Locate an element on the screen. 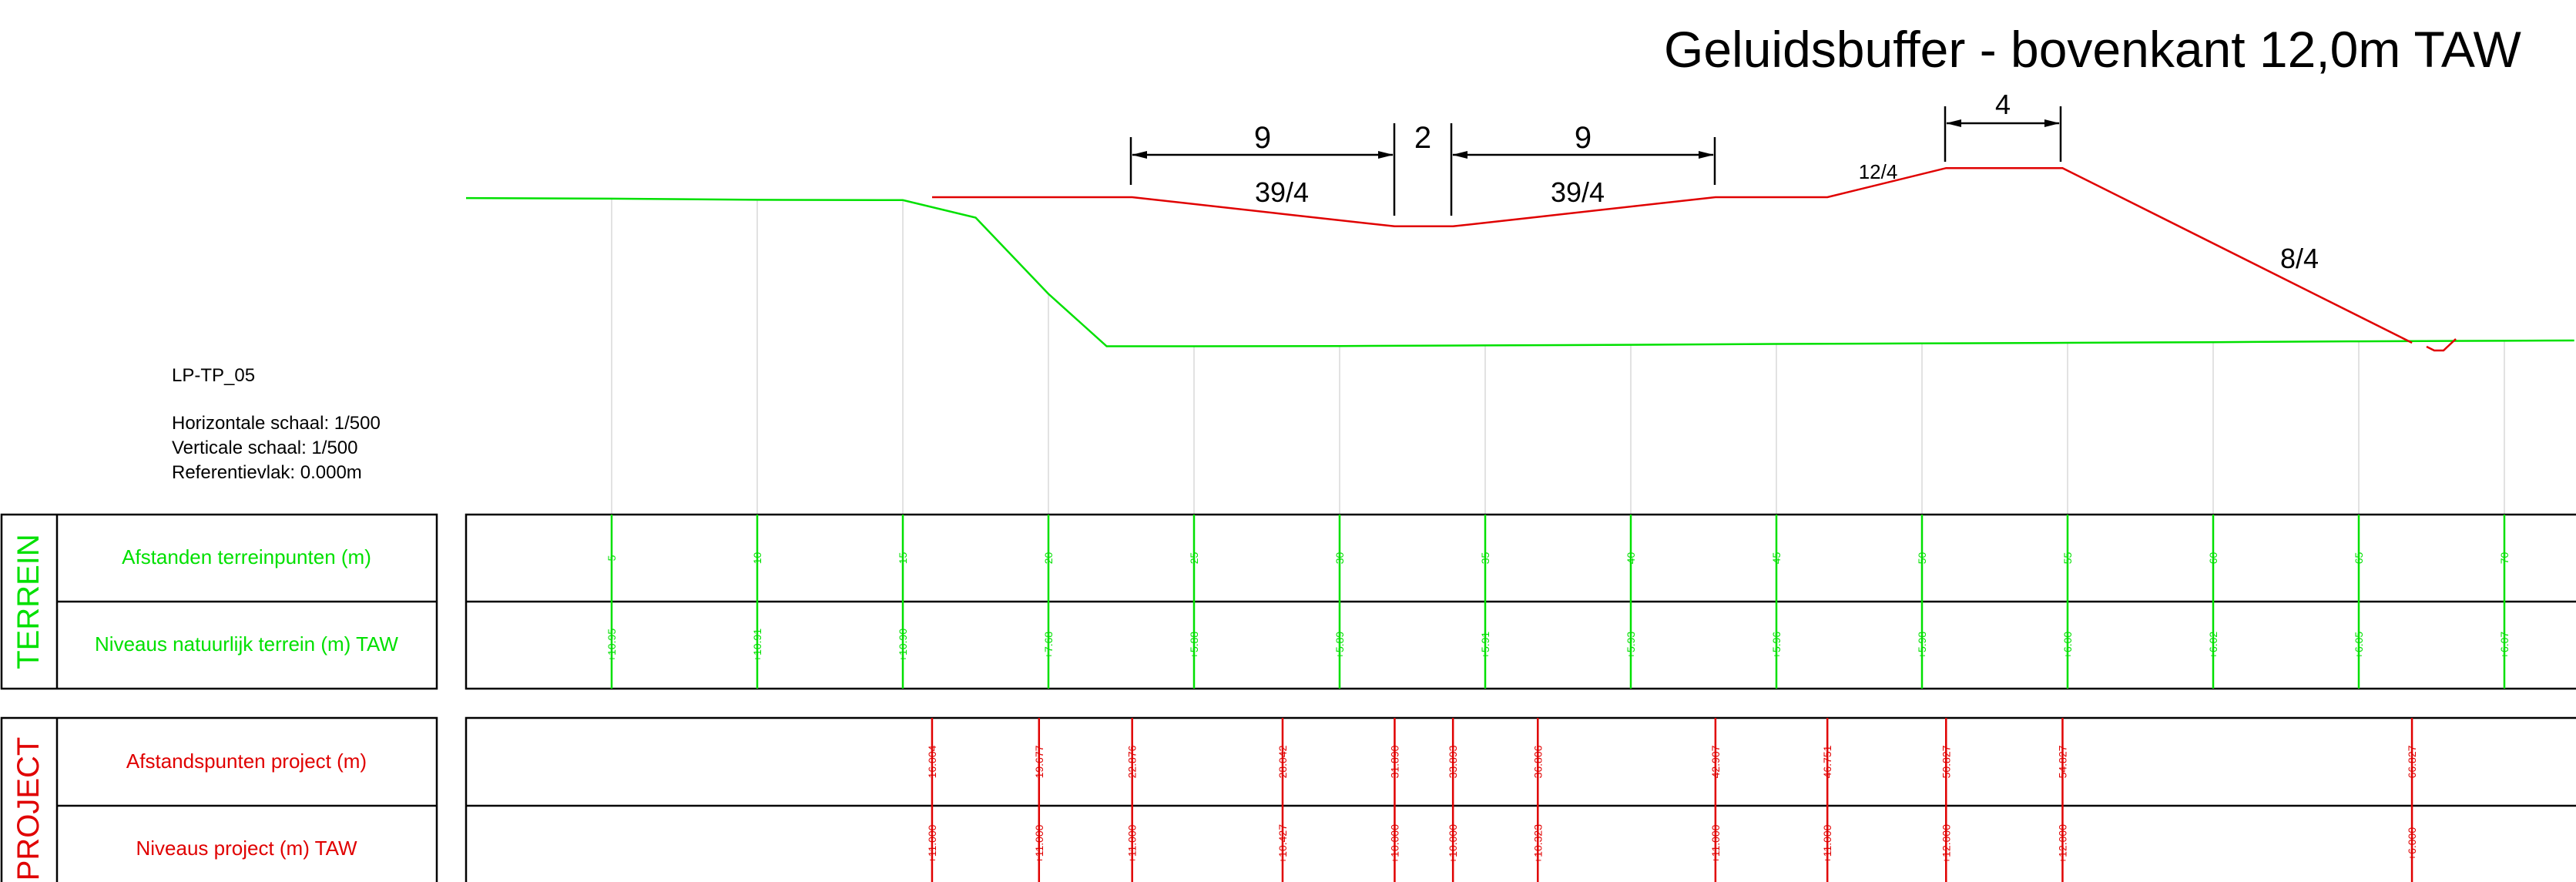 The height and width of the screenshot is (882, 2576). project-level-label: +10.427 is located at coordinates (1282, 844).